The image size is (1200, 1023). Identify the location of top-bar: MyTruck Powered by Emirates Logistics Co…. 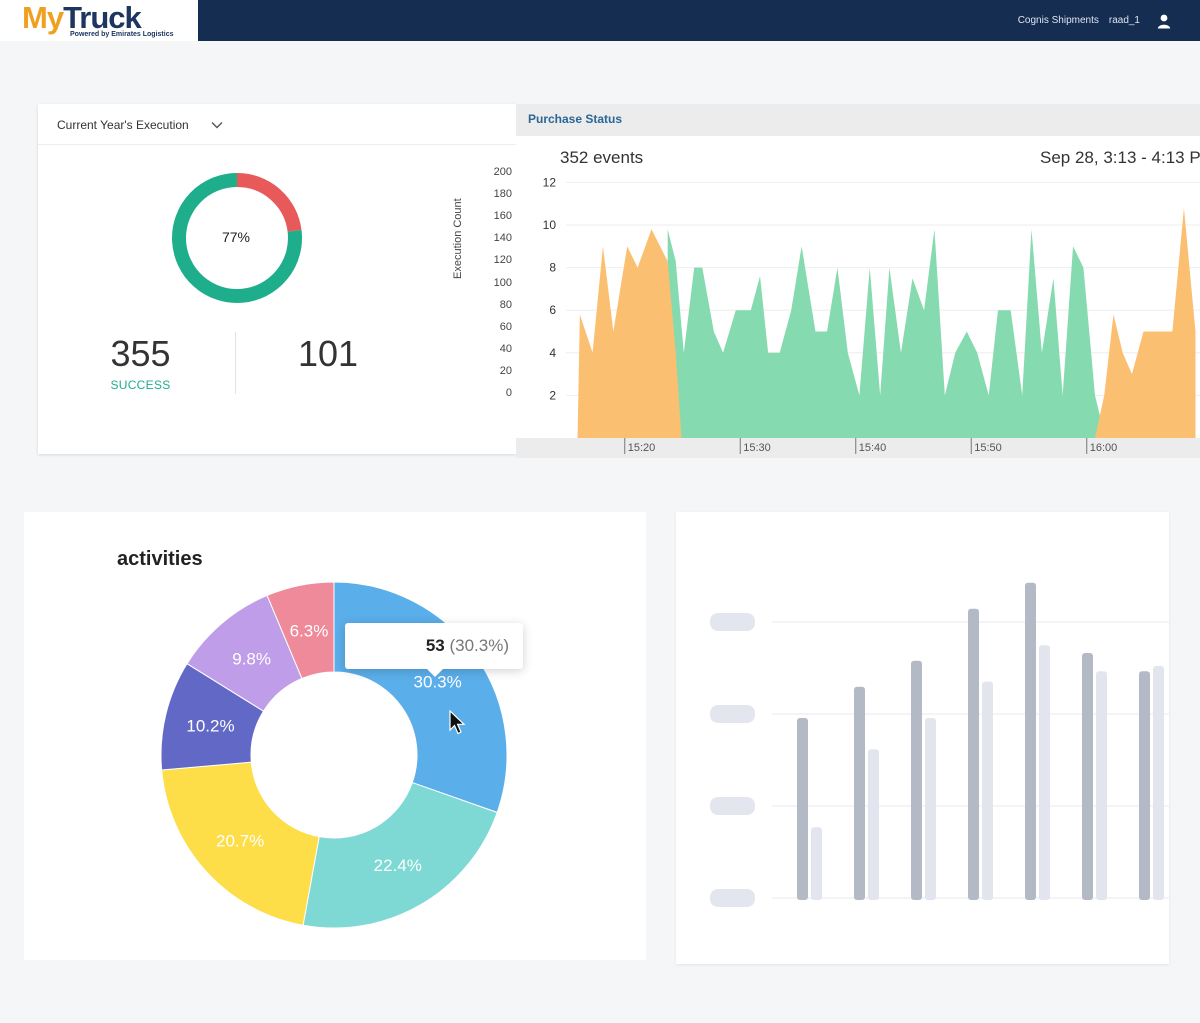
(600, 20).